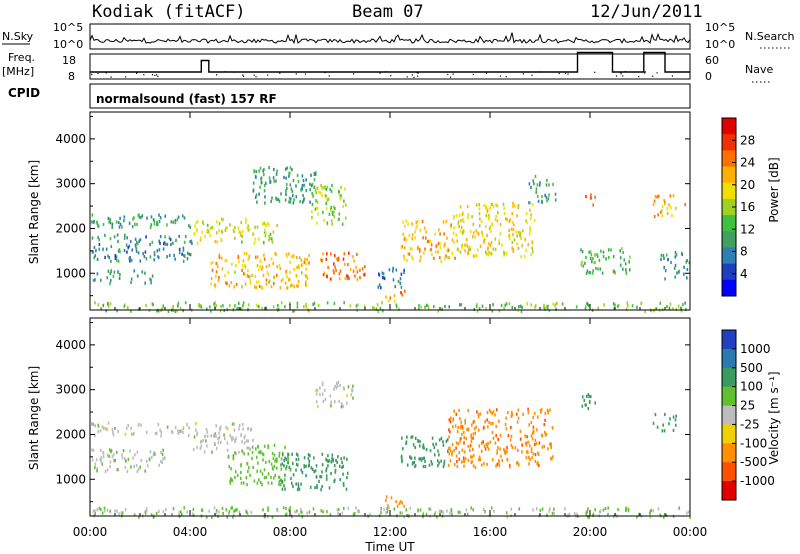 The height and width of the screenshot is (554, 800). I want to click on nave-dots, so click(382, 74).